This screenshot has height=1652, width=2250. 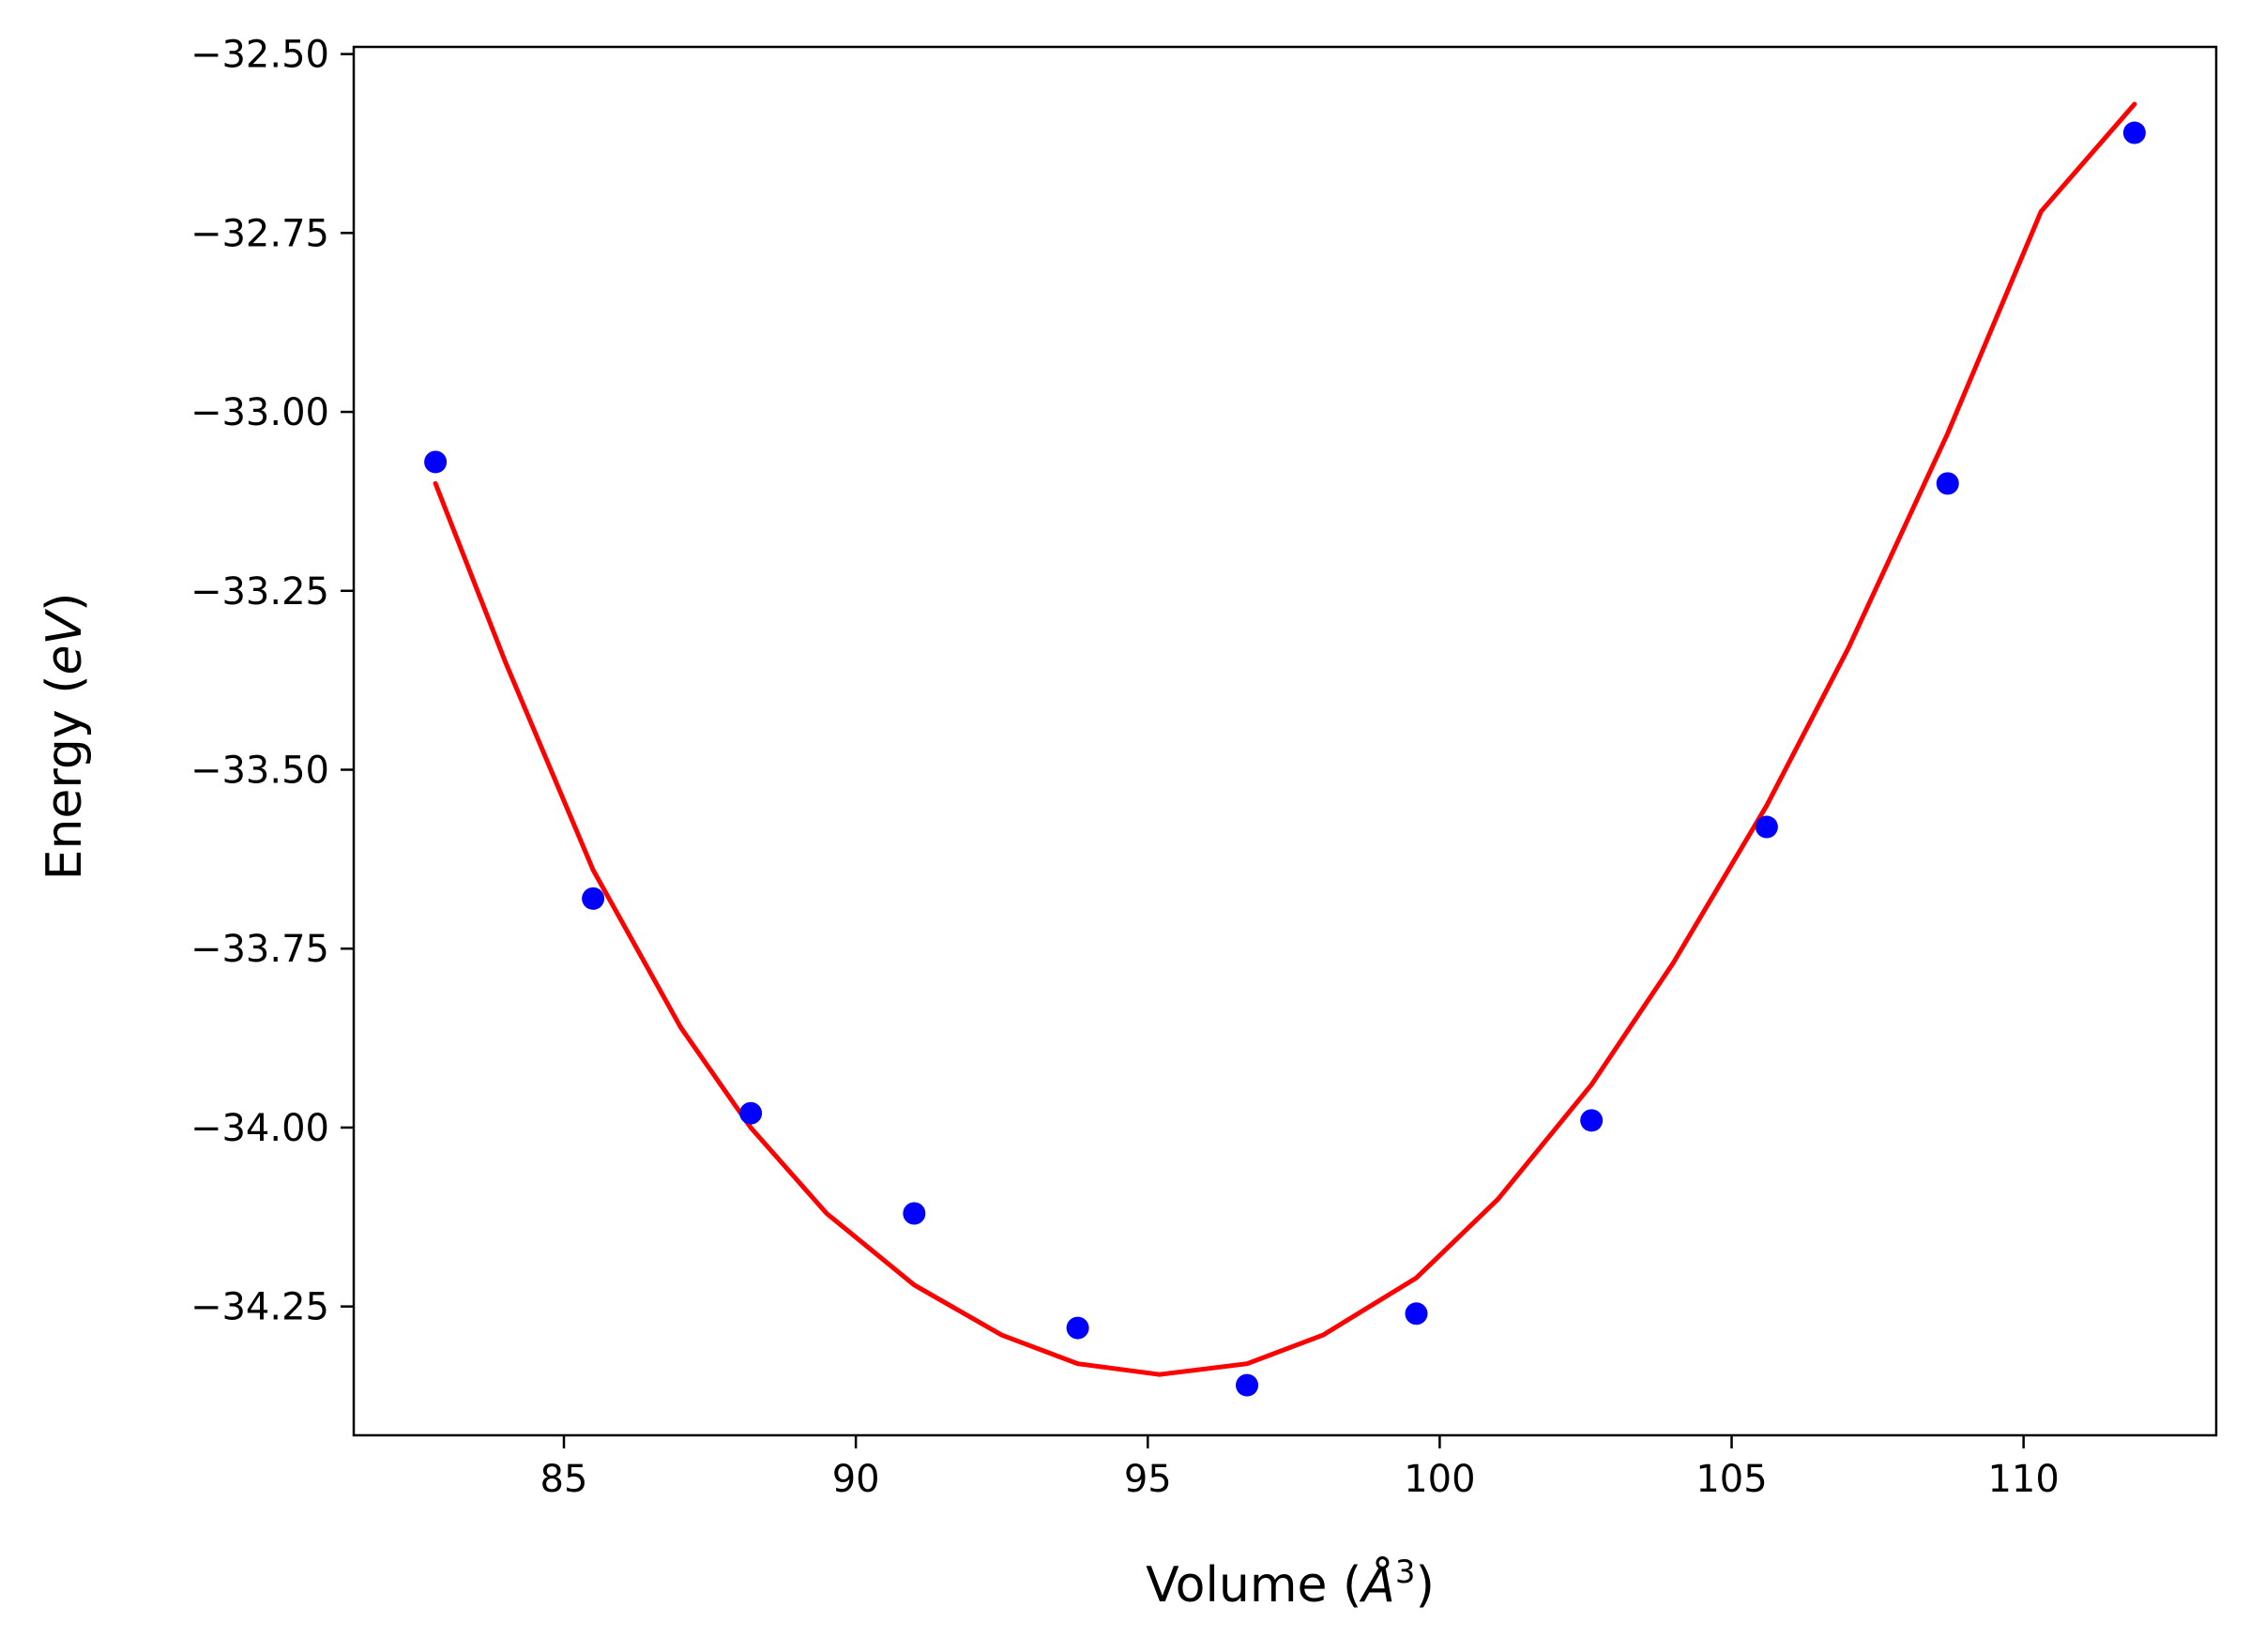 I want to click on x-axis-label-symbol: Å, so click(x=1377, y=1584).